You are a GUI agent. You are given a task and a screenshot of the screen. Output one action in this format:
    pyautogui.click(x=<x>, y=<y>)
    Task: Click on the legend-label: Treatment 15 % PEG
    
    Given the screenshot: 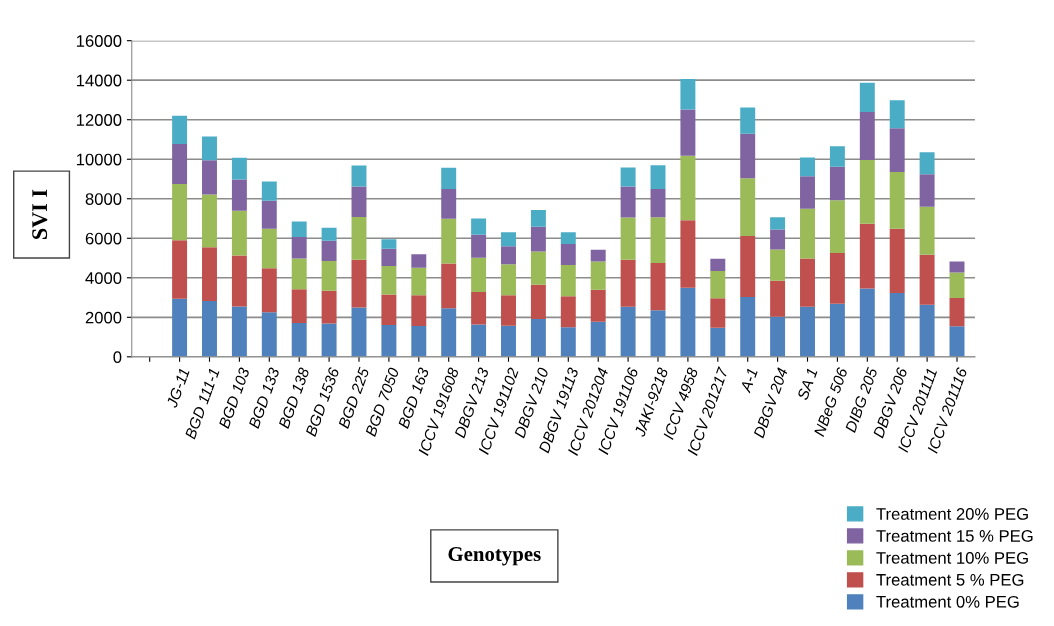 What is the action you would take?
    pyautogui.click(x=954, y=536)
    